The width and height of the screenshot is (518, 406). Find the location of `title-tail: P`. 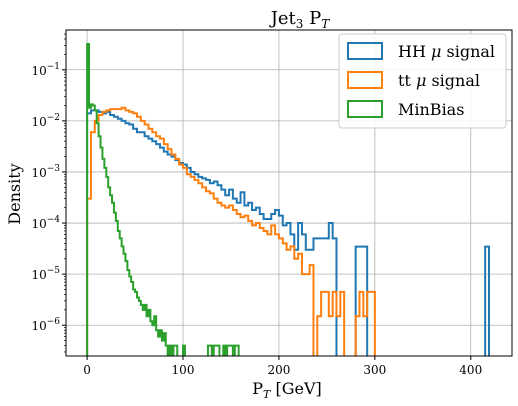

title-tail: P is located at coordinates (312, 18).